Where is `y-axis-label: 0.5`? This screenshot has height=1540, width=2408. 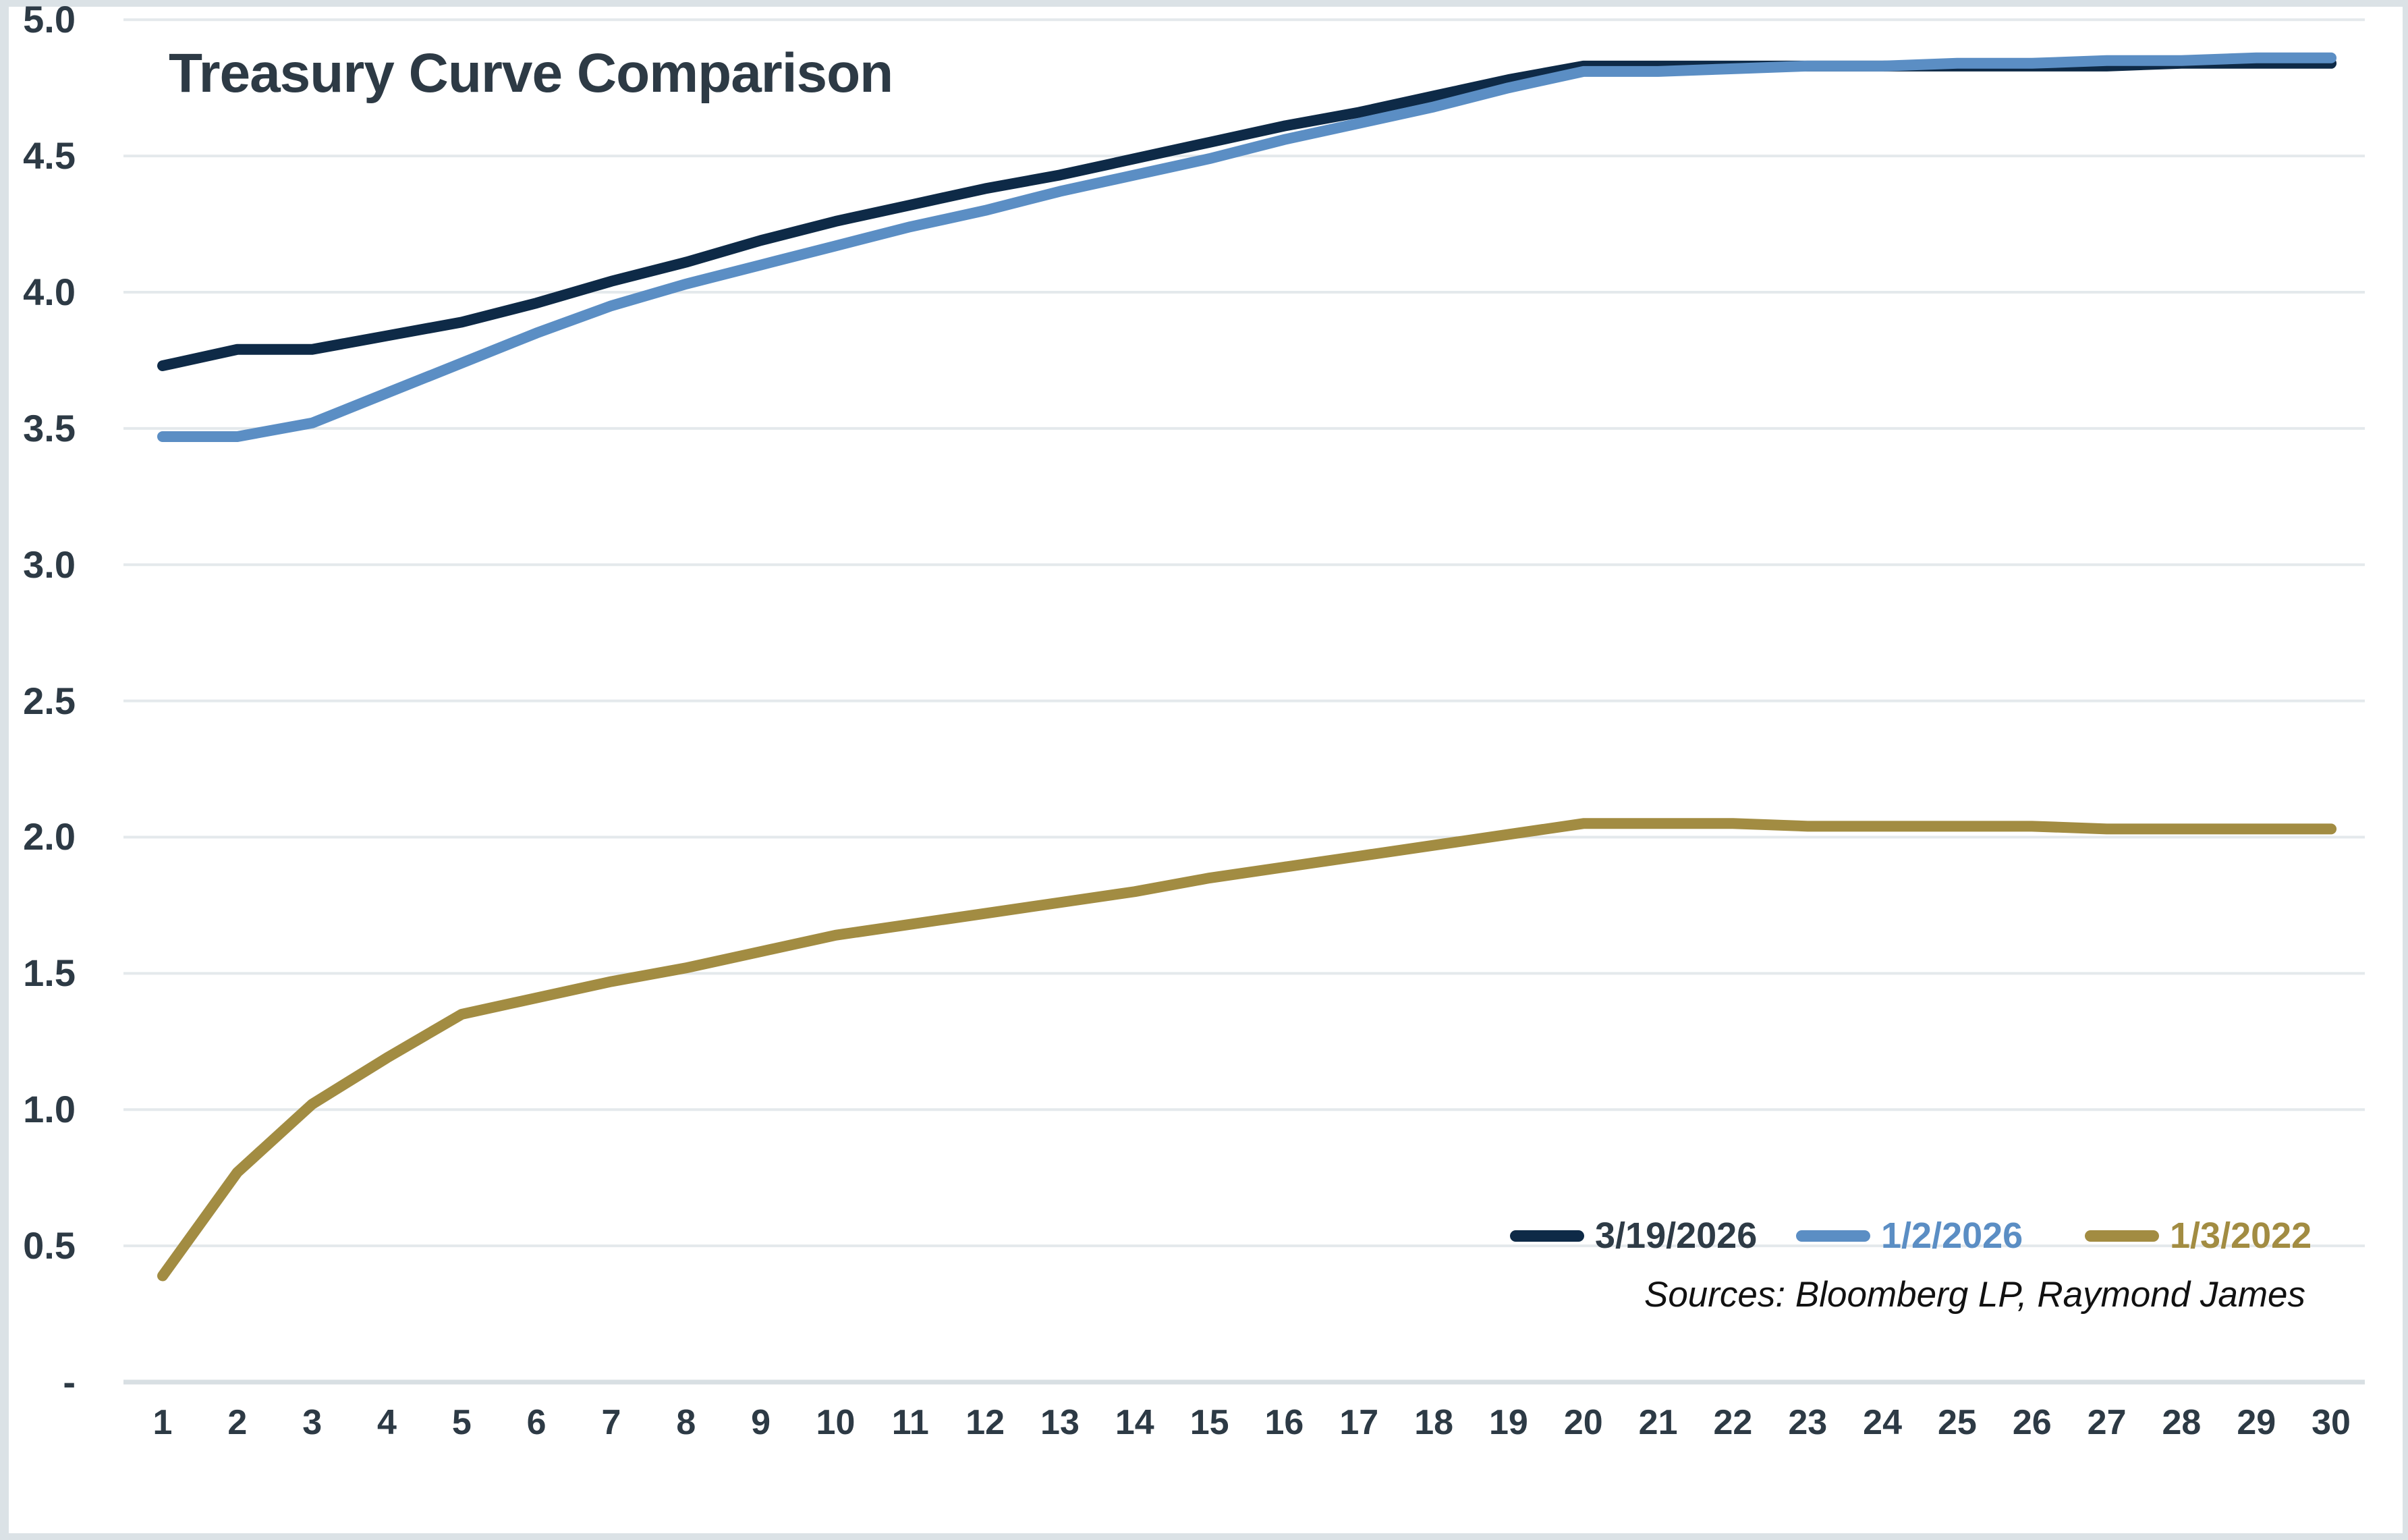 y-axis-label: 0.5 is located at coordinates (49, 1245).